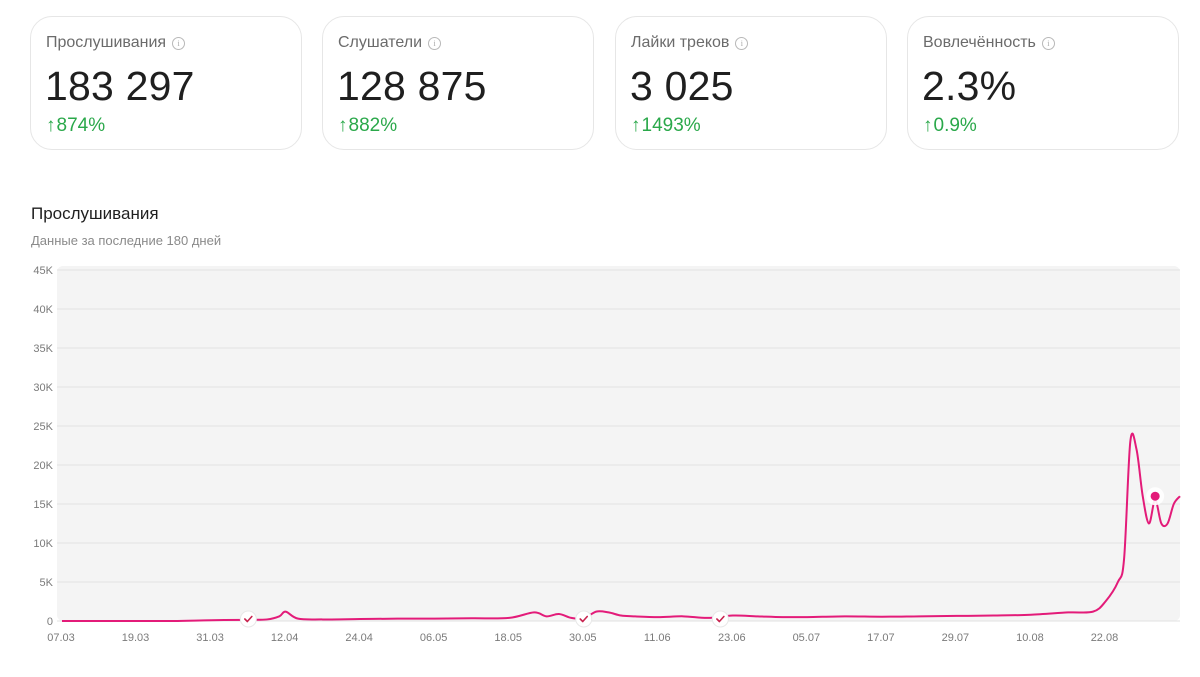  Describe the element at coordinates (50, 622) in the screenshot. I see `y-tick-label: 0` at that location.